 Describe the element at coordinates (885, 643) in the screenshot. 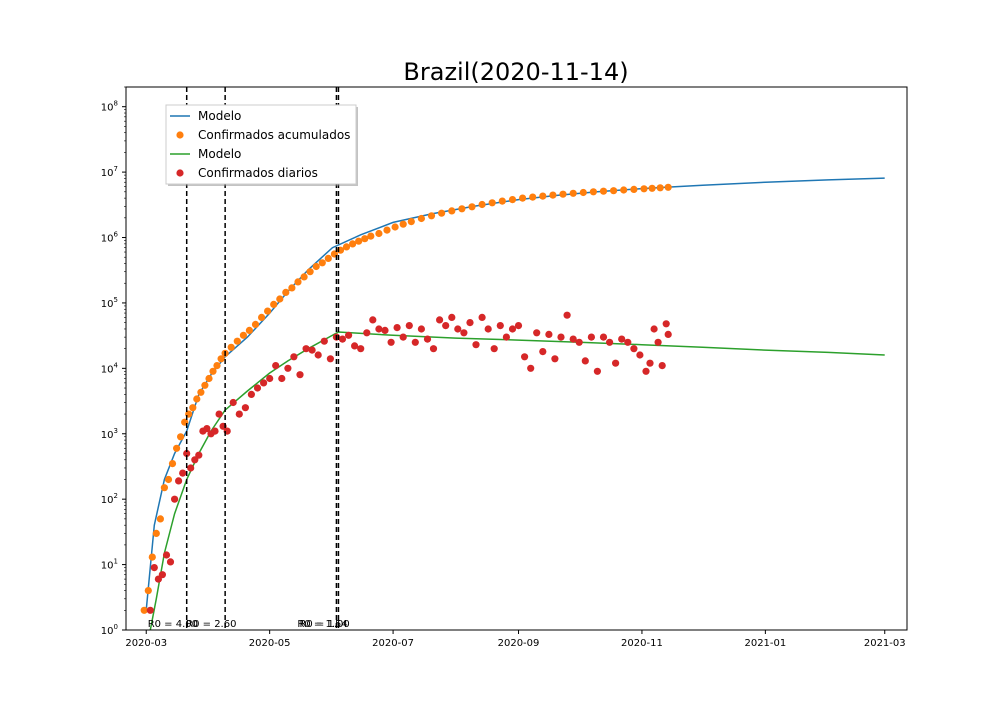

I see `x-tick-label: 2021-03` at that location.